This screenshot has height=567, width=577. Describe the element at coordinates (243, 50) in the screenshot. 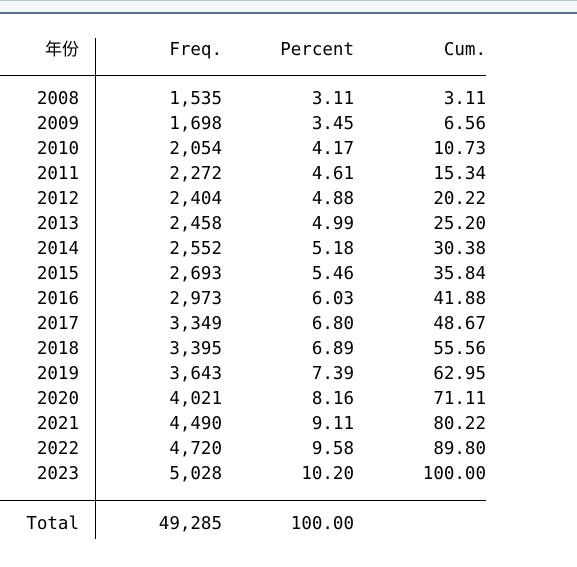

I see `table-header-row: 年份 Freq. Percent Cum.` at that location.